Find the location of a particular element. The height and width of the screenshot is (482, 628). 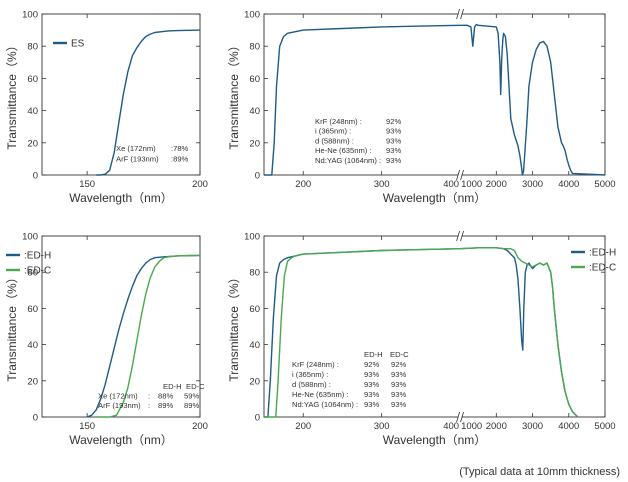

footnote: (Typical data at 10mm thickness) is located at coordinates (539, 472).